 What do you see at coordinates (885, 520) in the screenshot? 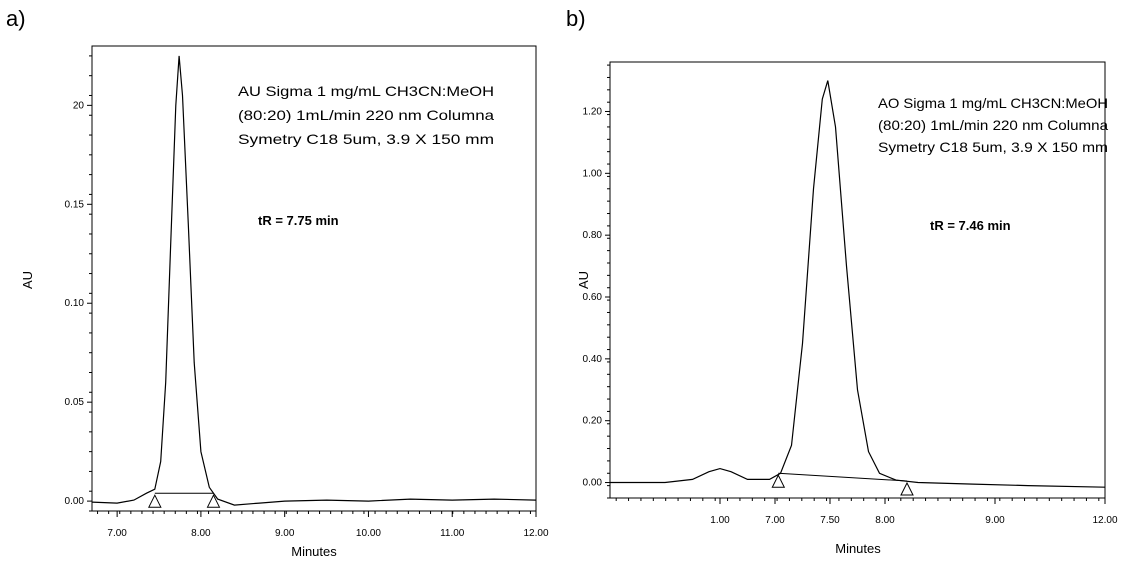
I see `panel-b-x-tick-label: 8.00` at bounding box center [885, 520].